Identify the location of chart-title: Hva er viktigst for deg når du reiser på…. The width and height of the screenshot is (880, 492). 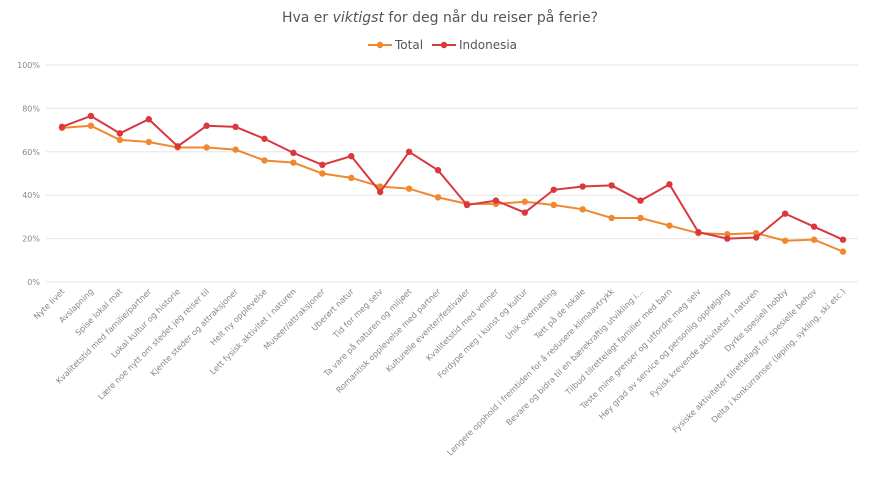
(440, 17).